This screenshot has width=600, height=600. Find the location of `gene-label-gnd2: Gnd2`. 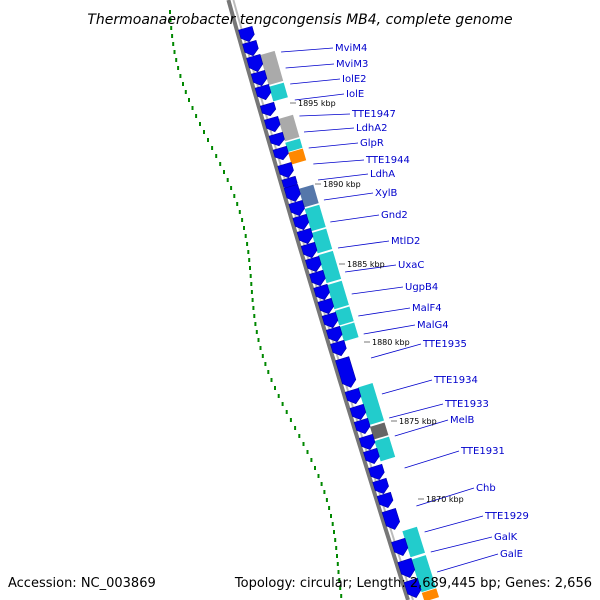

gene-label-gnd2: Gnd2 is located at coordinates (394, 215).